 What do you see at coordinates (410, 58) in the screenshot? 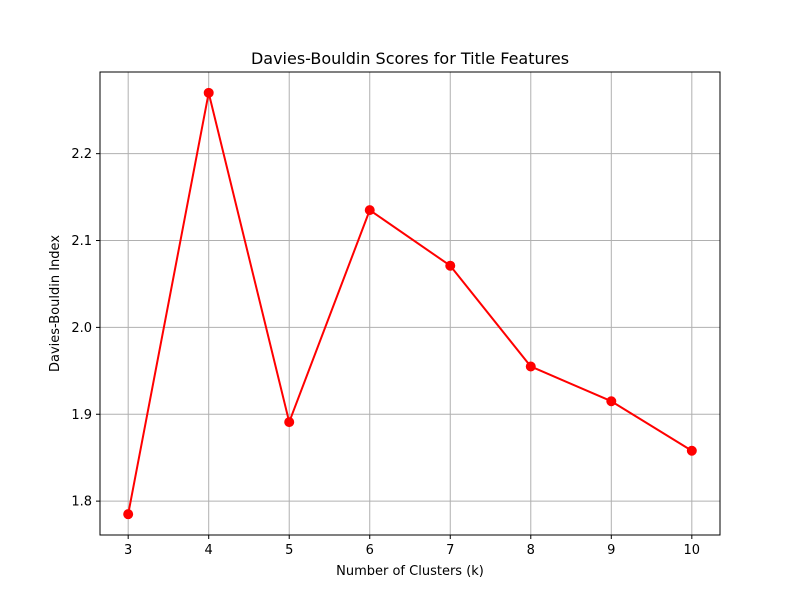
I see `chart-title: Davies-Bouldin Scores for Title Features` at bounding box center [410, 58].